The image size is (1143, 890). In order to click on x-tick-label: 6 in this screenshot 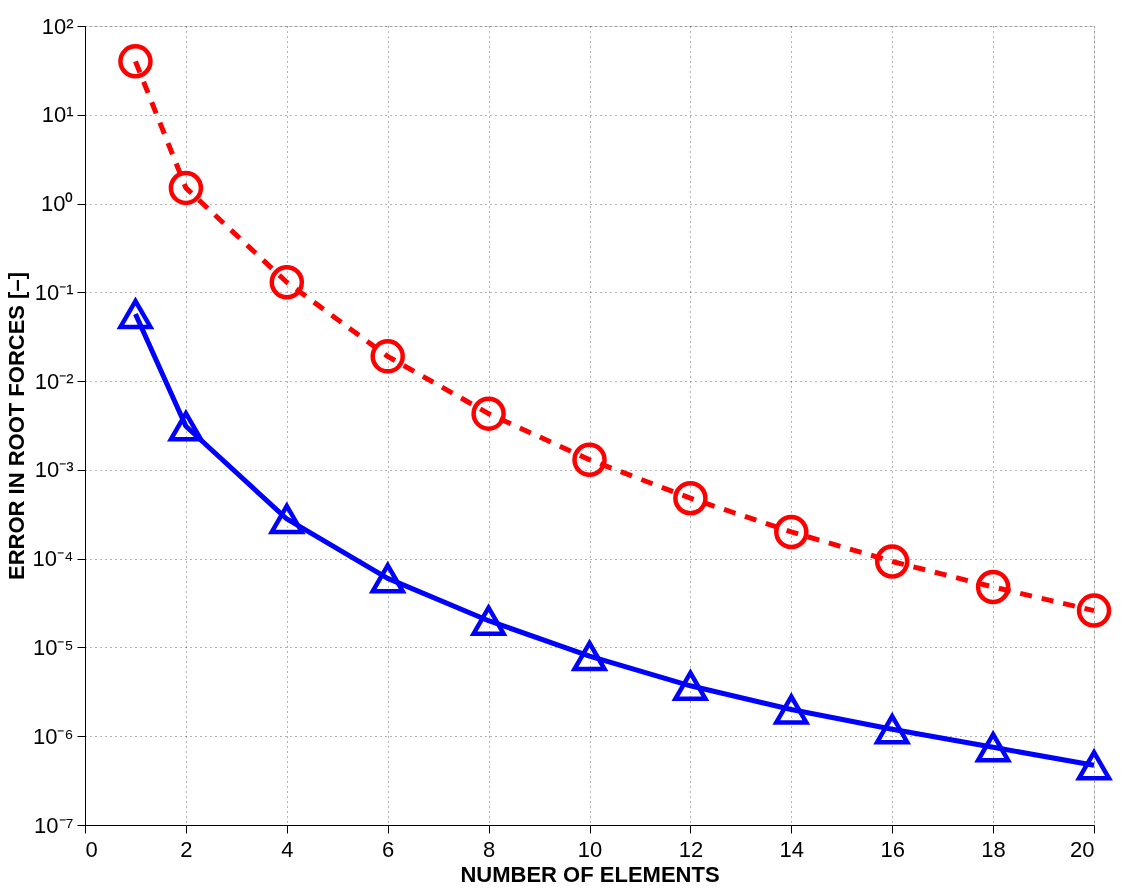, I will do `click(388, 849)`.